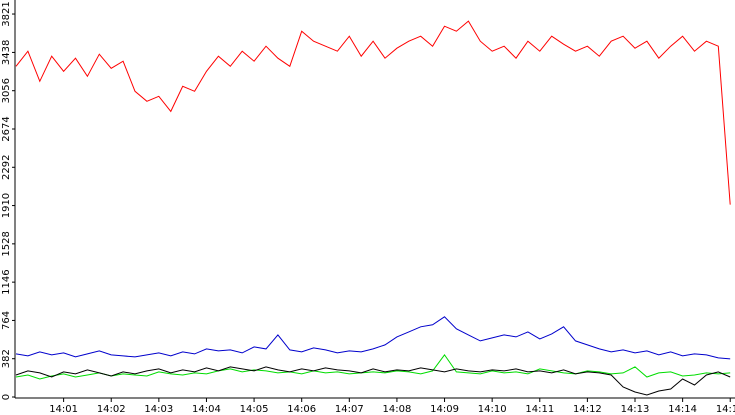  What do you see at coordinates (539, 409) in the screenshot?
I see `x-tick-label: 14:11` at bounding box center [539, 409].